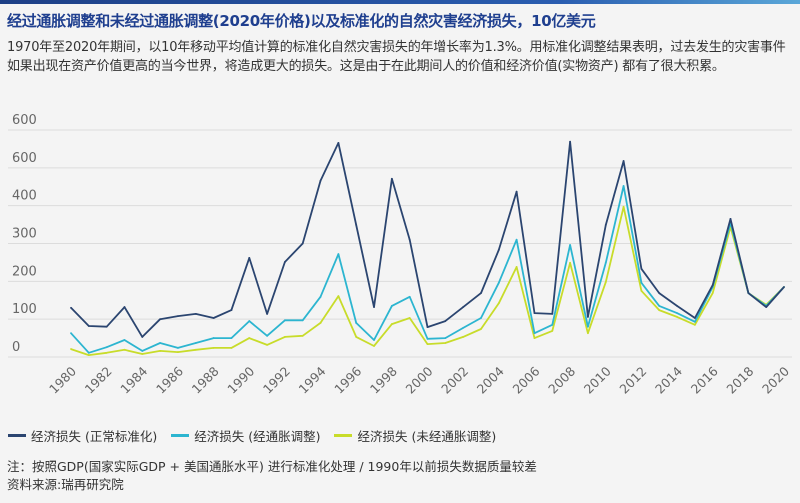 The width and height of the screenshot is (800, 503). What do you see at coordinates (739, 379) in the screenshot?
I see `x-tick-label: 2018` at bounding box center [739, 379].